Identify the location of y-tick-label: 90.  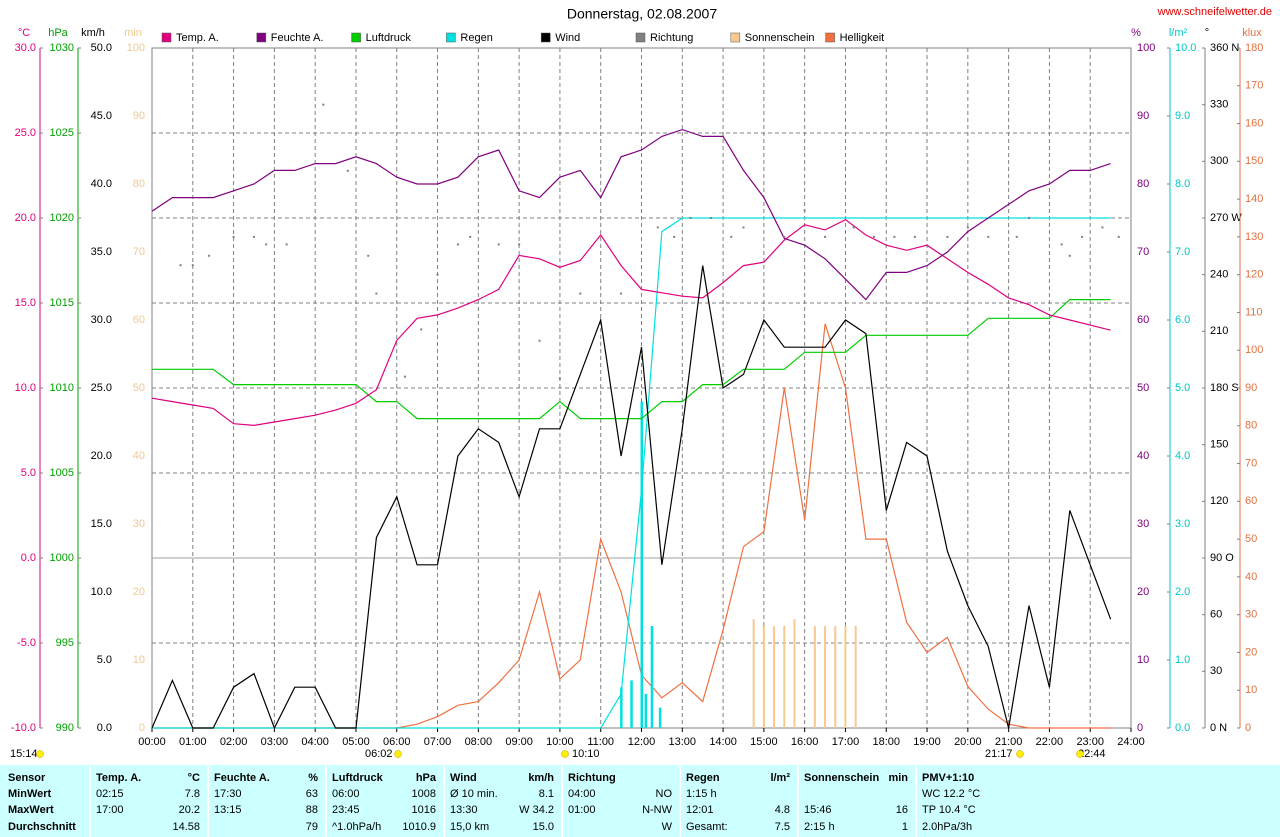
(139, 116).